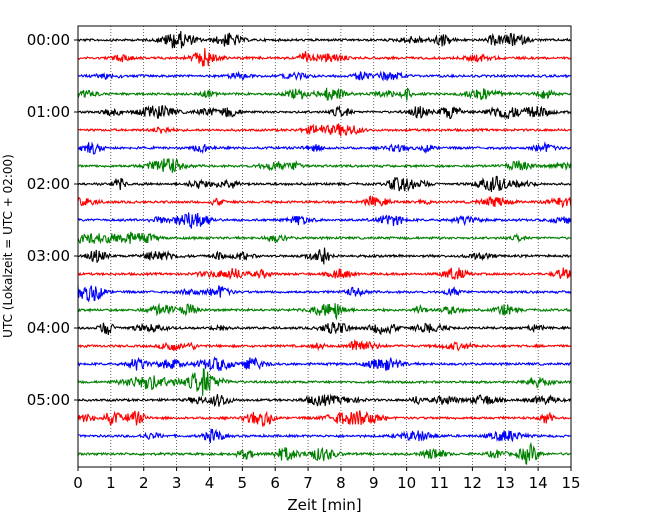 This screenshot has height=520, width=650. I want to click on y-tick-label: 00:00, so click(48, 40).